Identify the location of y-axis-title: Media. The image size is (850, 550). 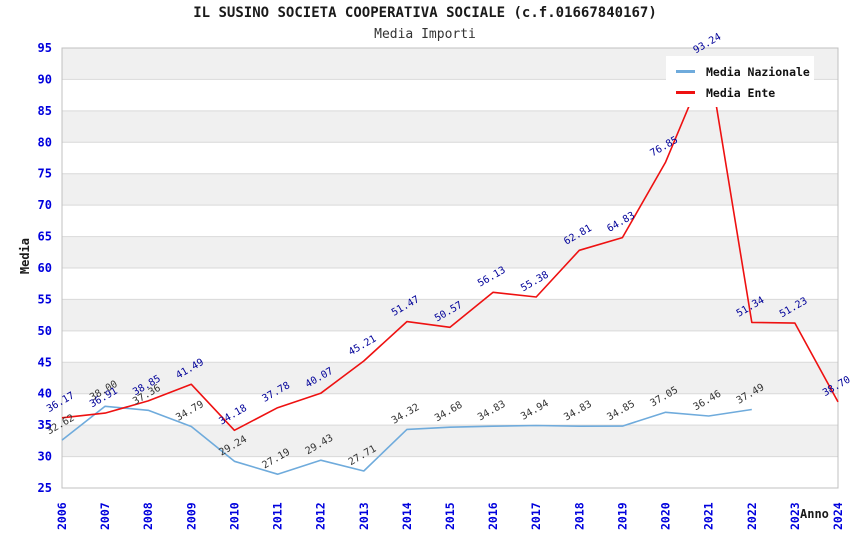
(25, 256).